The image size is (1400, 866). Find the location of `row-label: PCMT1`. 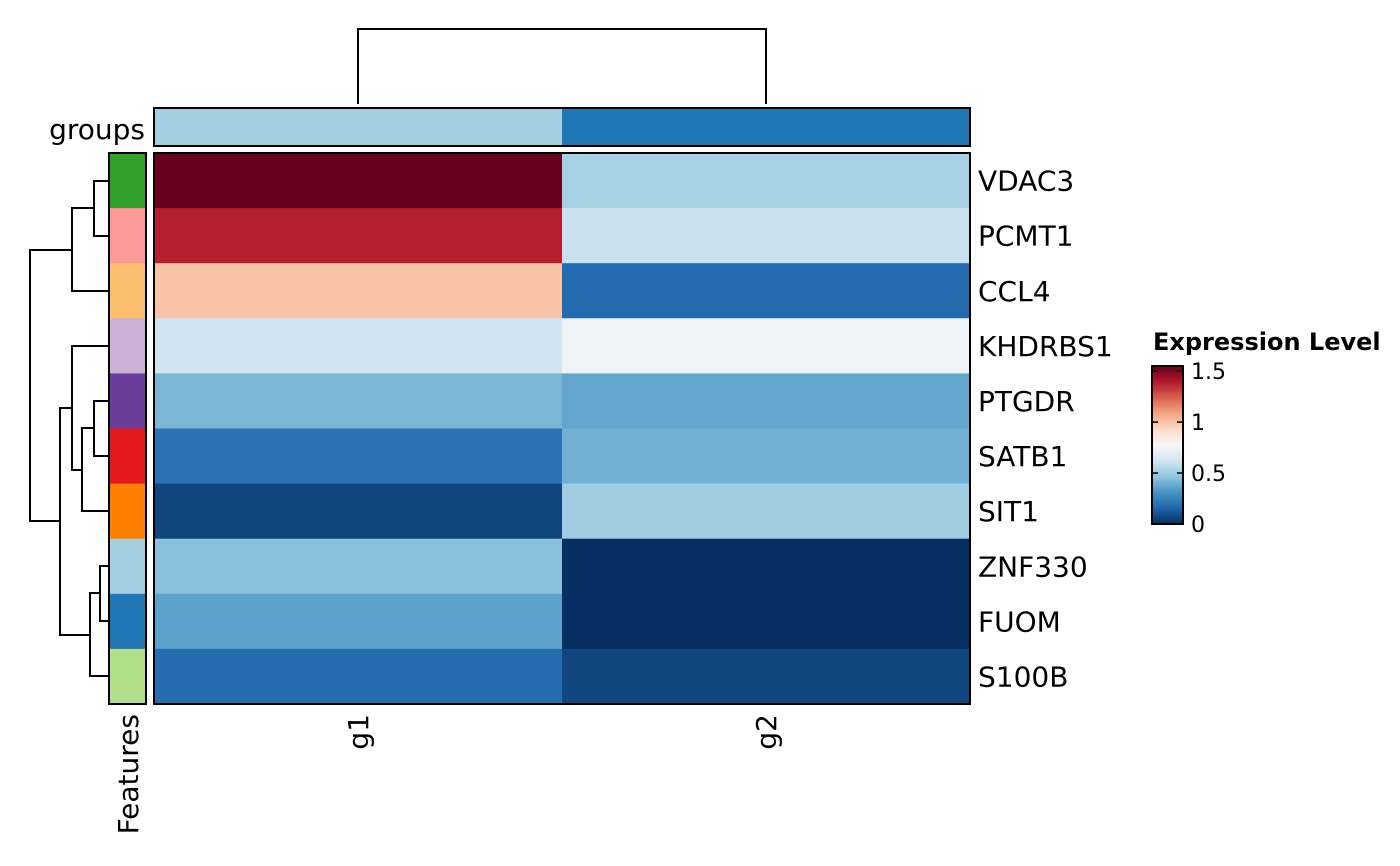

row-label: PCMT1 is located at coordinates (1026, 236).